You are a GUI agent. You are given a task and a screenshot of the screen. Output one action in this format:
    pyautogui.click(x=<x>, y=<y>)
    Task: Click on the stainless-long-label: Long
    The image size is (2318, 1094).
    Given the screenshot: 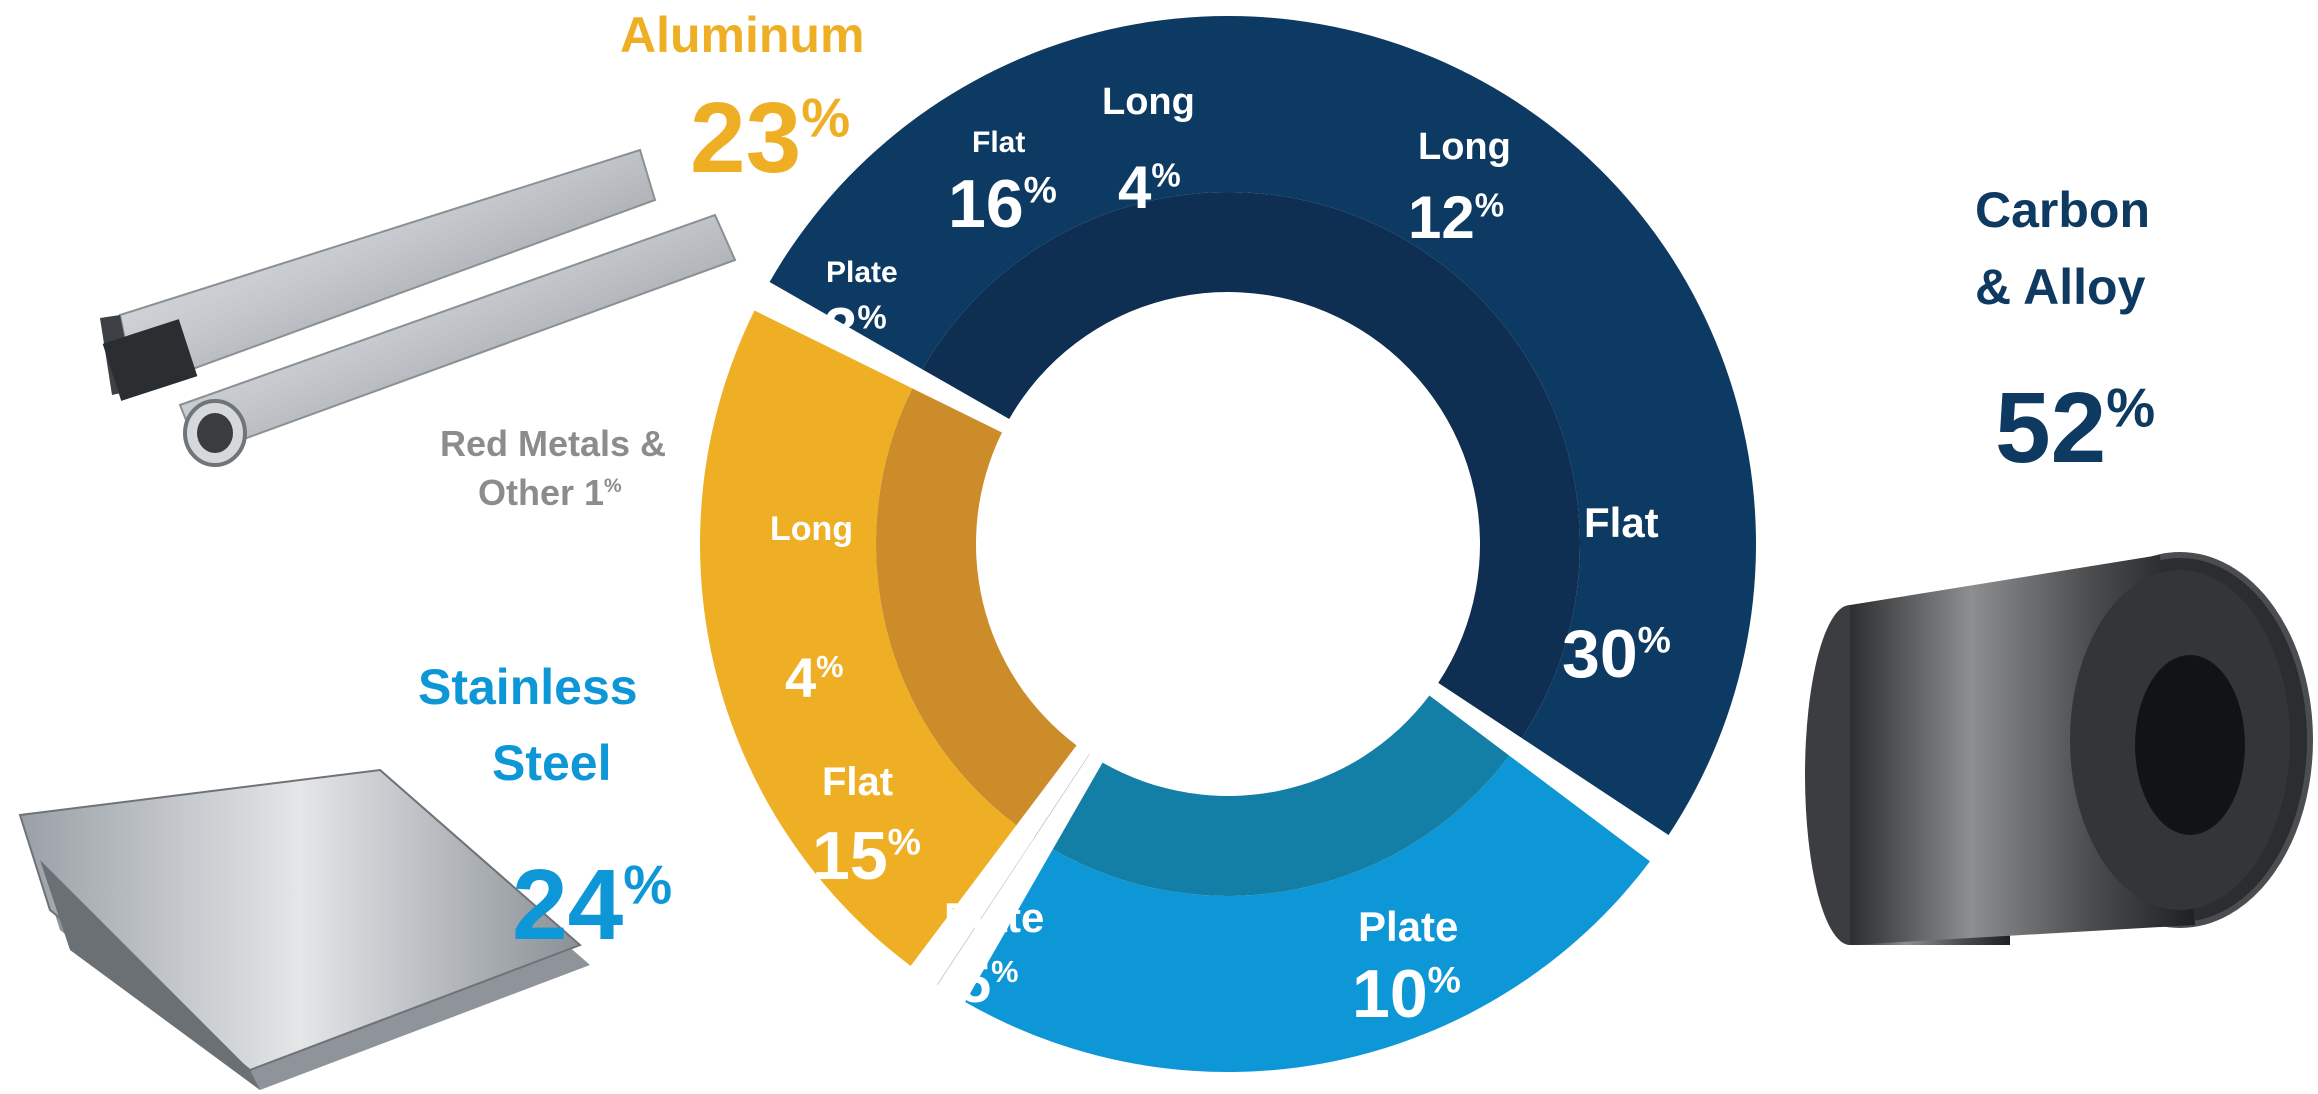 What is the action you would take?
    pyautogui.click(x=812, y=529)
    